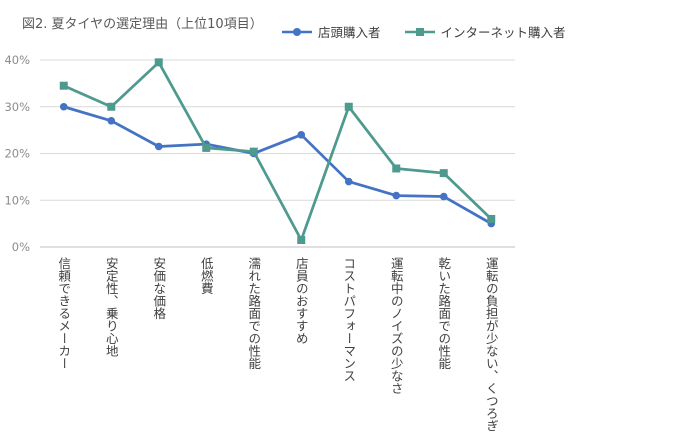 This screenshot has width=700, height=447. I want to click on x-tick-label: コストパフォーマンス, so click(348, 319).